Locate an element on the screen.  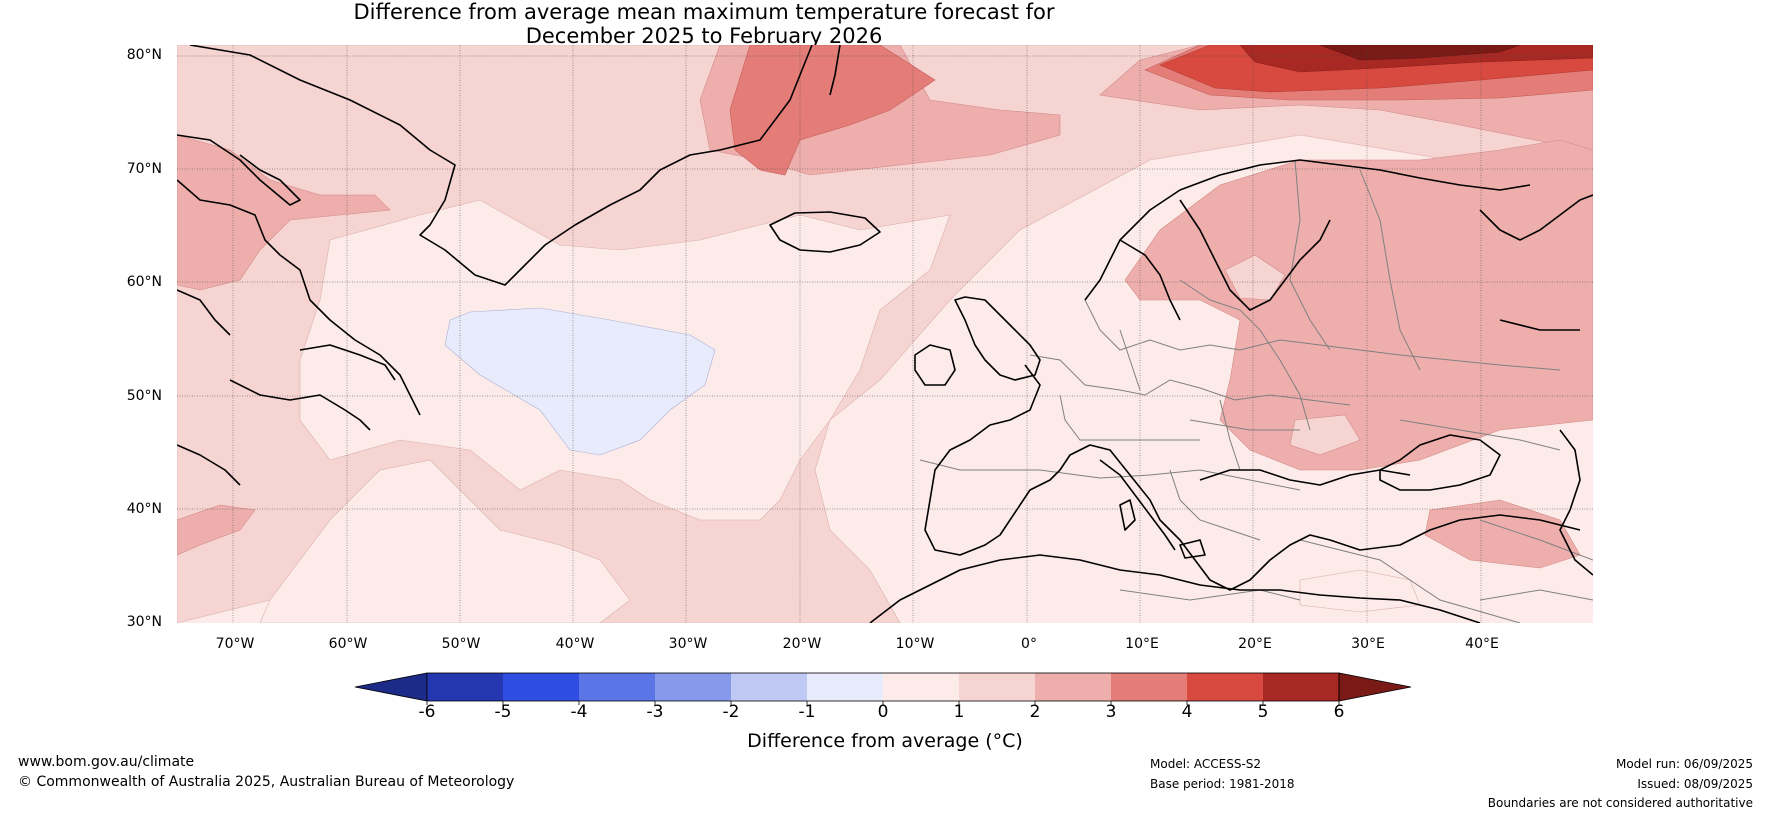
anomaly-2-3-canada is located at coordinates (284, 212).